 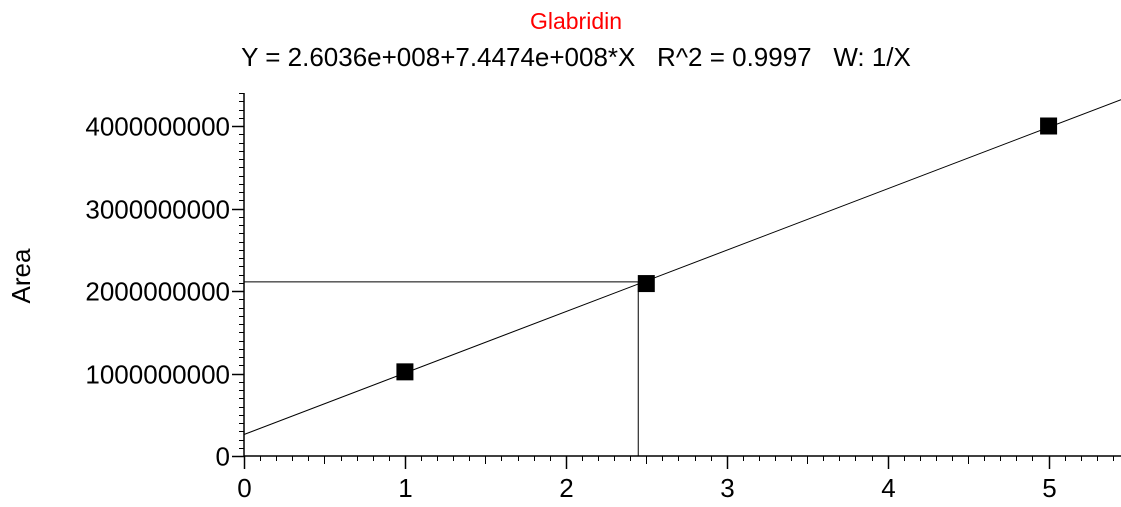 I want to click on y-tick-label: 1000000000, so click(x=157, y=375).